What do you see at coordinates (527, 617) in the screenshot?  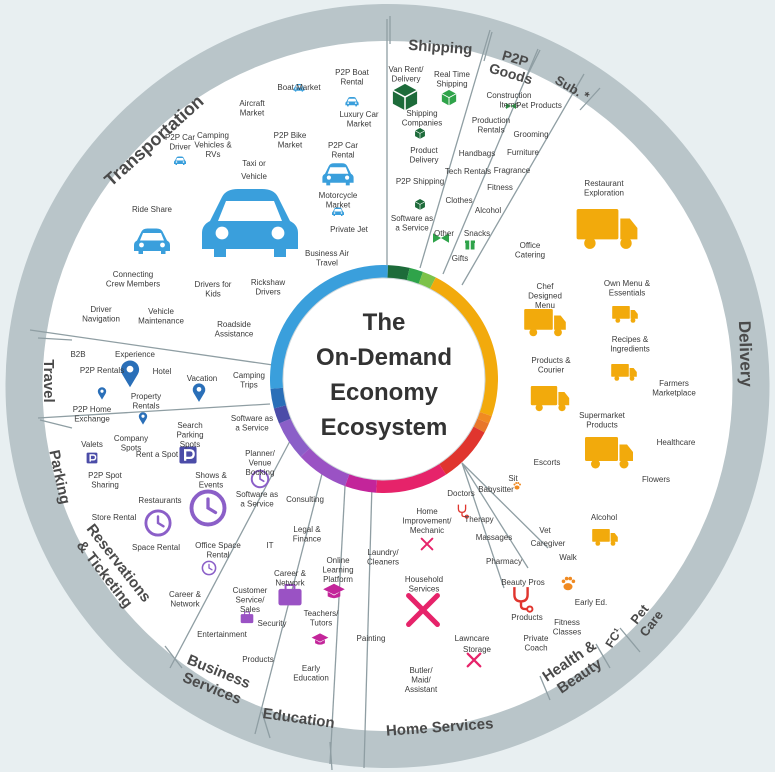 I see `item-label-health_beauty: Products` at bounding box center [527, 617].